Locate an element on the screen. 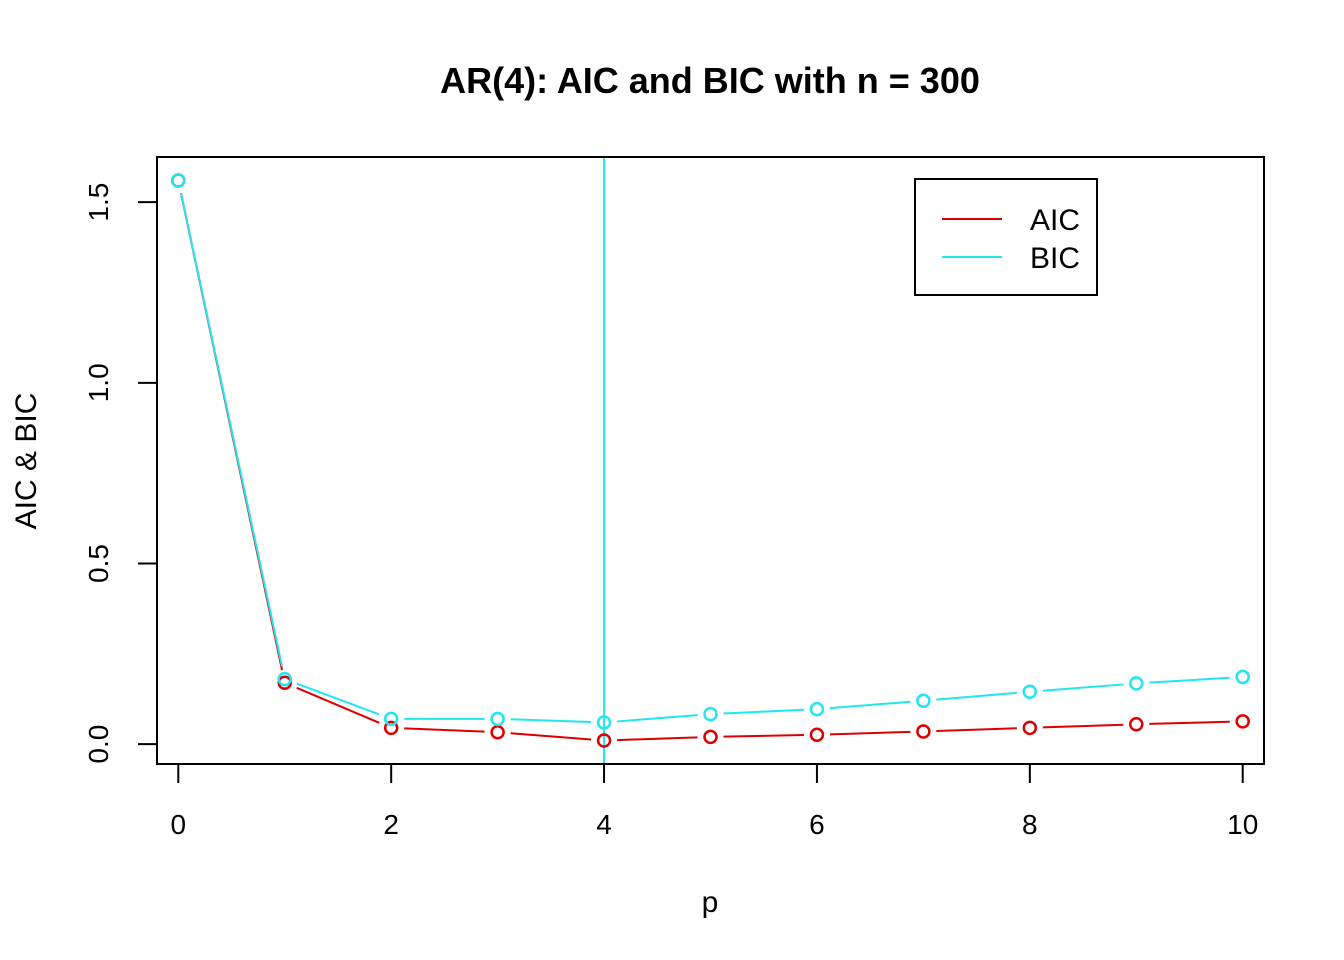 This screenshot has height=960, width=1344. y-axis-label: AIC & BIC is located at coordinates (26, 461).